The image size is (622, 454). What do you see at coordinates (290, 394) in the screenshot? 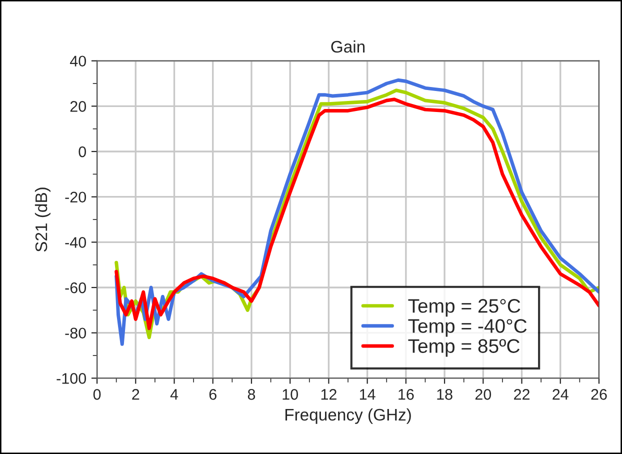
I see `x-tick-label: 10` at bounding box center [290, 394].